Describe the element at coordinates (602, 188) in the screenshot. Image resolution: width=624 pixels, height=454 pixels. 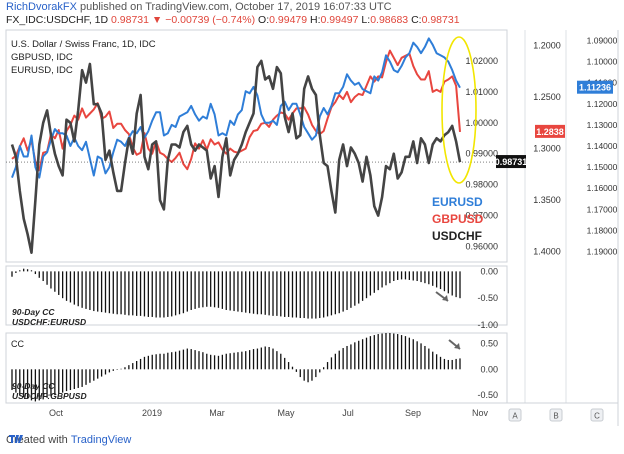
I see `eurusd-tick-label: 1.16000` at that location.